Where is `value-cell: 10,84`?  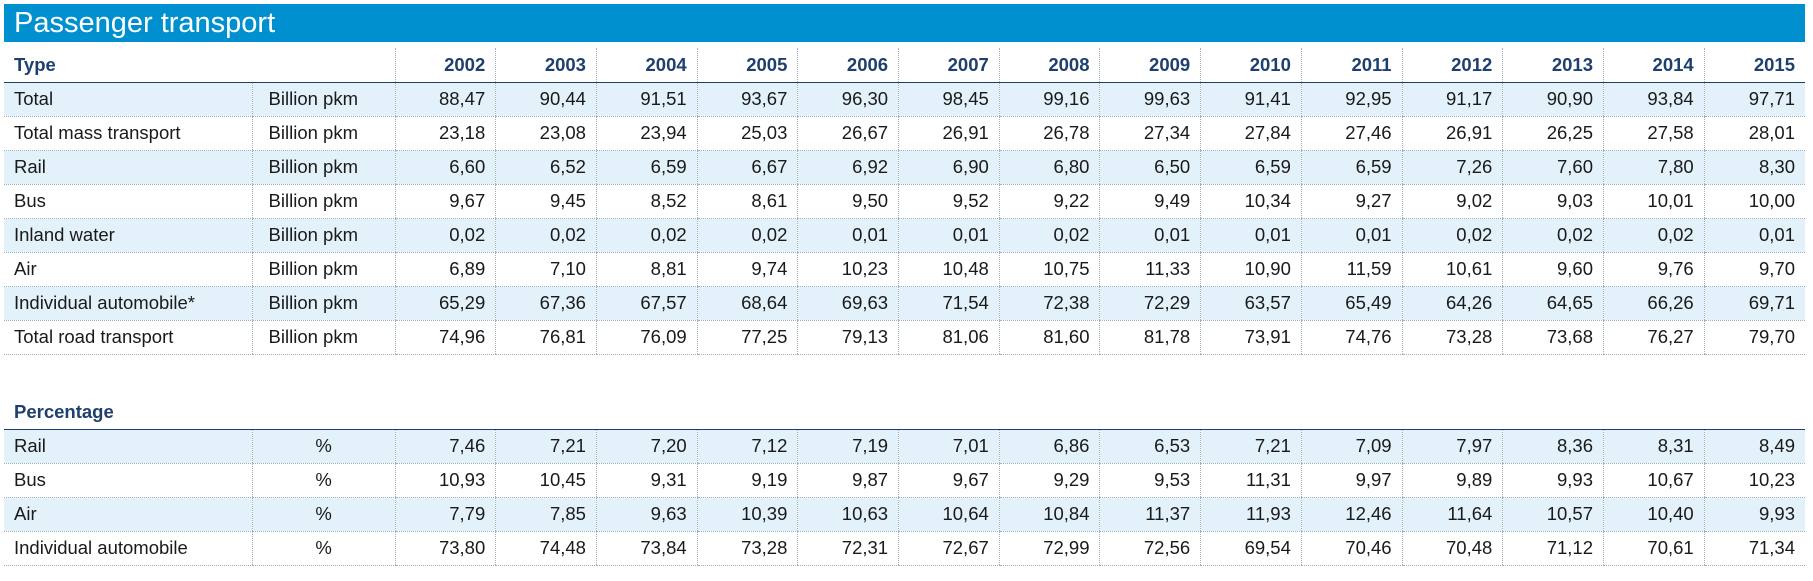
value-cell: 10,84 is located at coordinates (1049, 514).